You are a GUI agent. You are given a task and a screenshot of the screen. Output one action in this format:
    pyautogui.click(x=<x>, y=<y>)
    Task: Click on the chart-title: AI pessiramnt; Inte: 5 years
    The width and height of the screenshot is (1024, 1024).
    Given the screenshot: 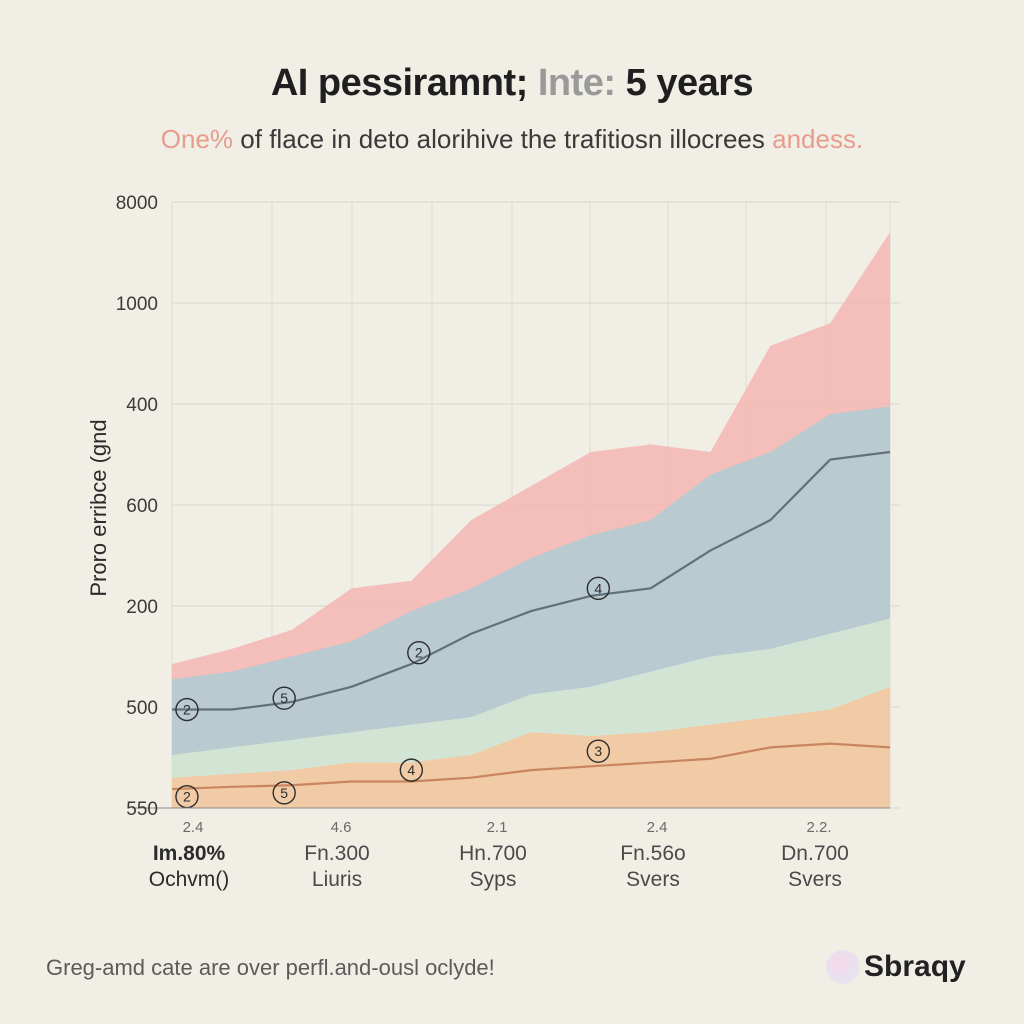 What is the action you would take?
    pyautogui.click(x=512, y=83)
    